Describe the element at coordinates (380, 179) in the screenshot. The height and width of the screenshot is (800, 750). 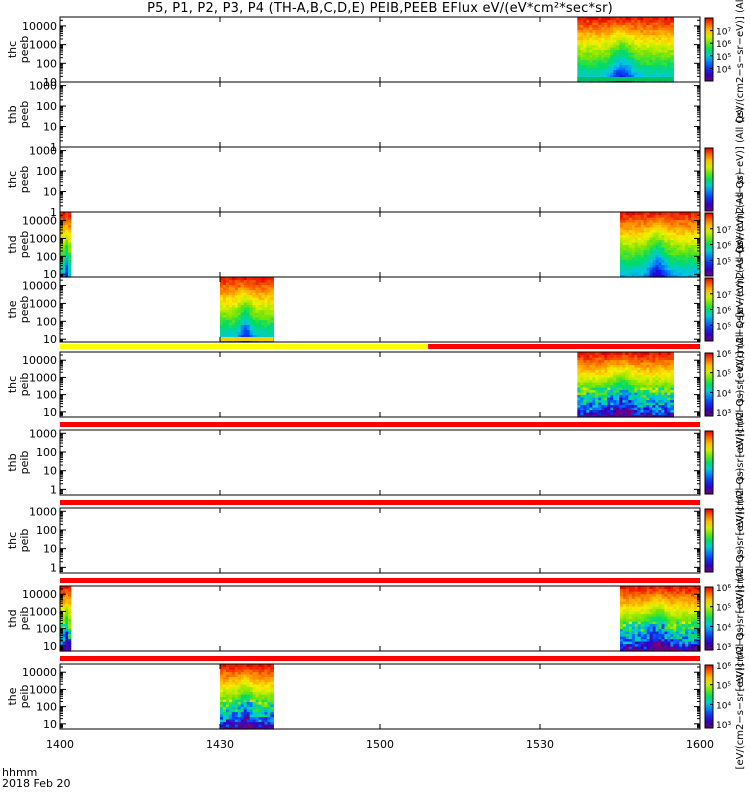
I see `panel-frame` at that location.